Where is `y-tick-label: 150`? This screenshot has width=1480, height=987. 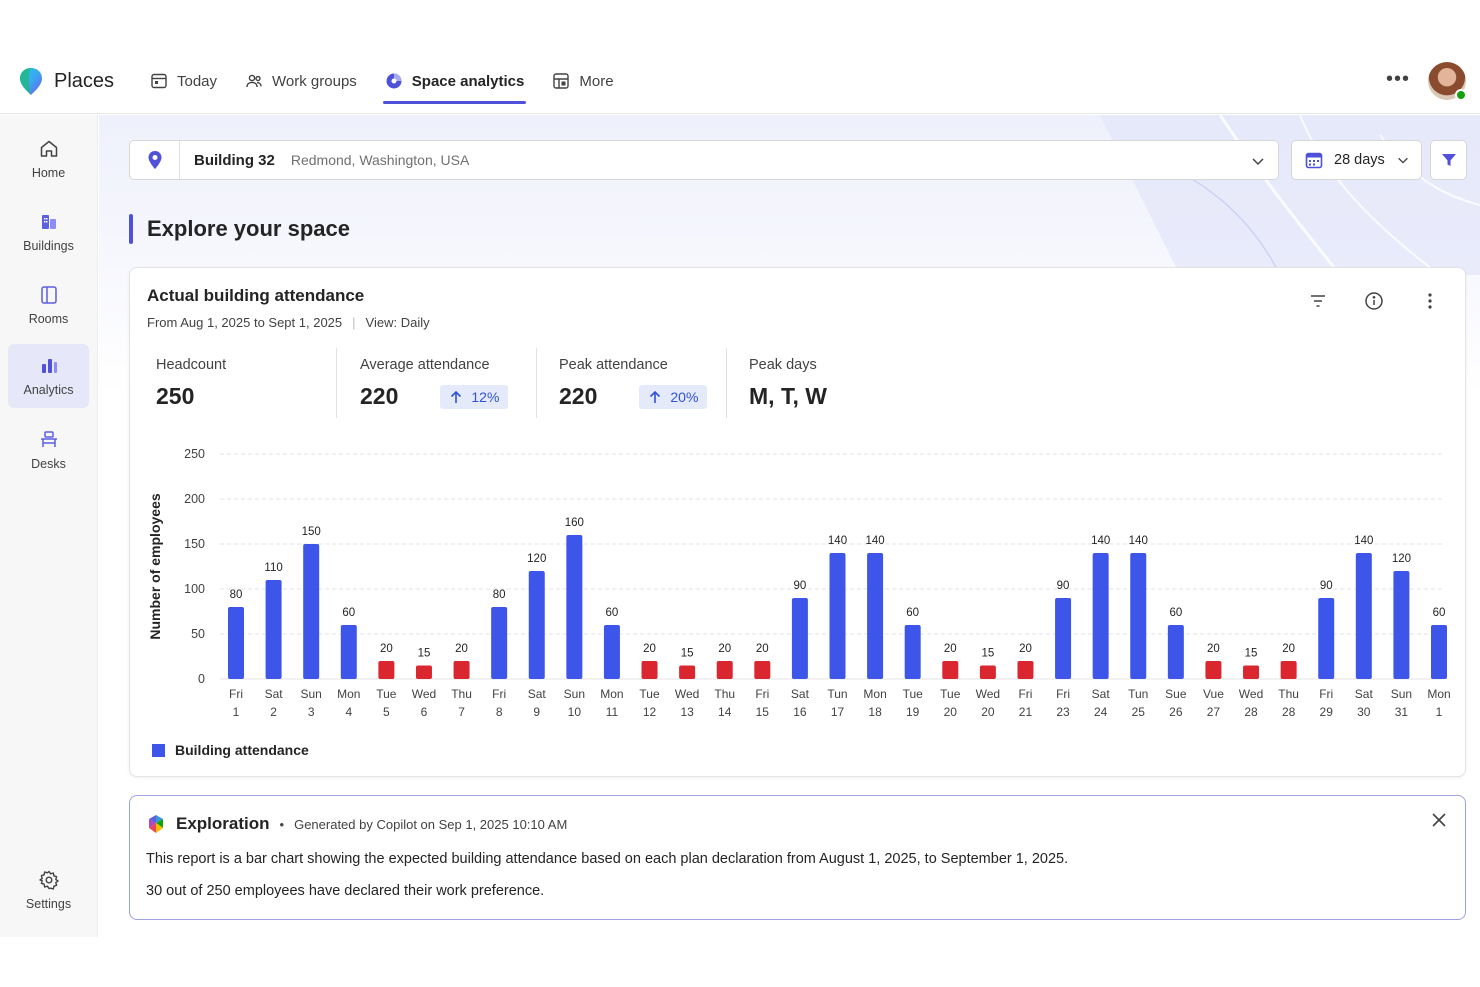 y-tick-label: 150 is located at coordinates (194, 544).